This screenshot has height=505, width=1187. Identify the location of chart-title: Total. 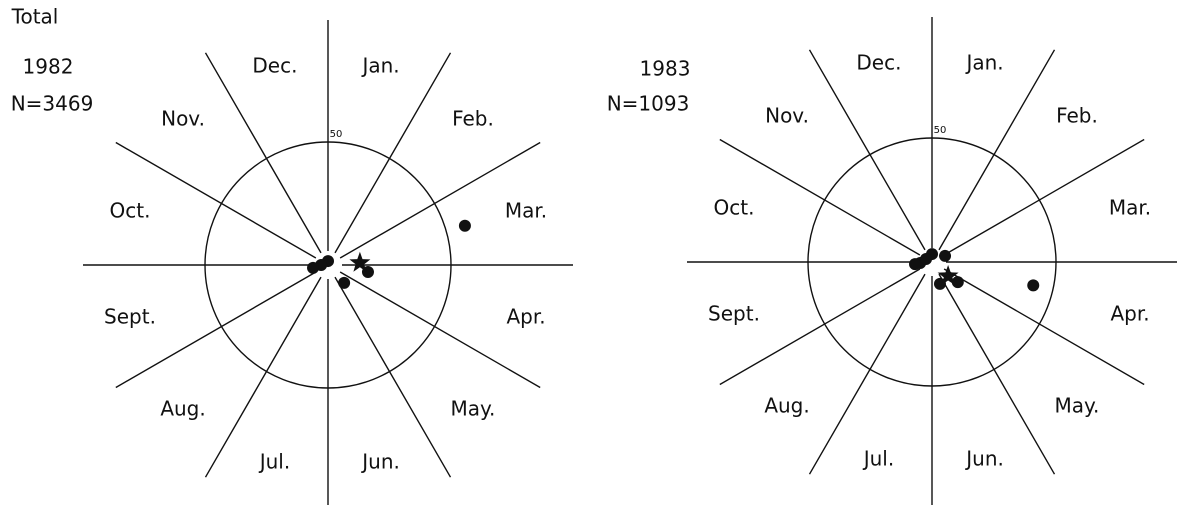
(35, 17).